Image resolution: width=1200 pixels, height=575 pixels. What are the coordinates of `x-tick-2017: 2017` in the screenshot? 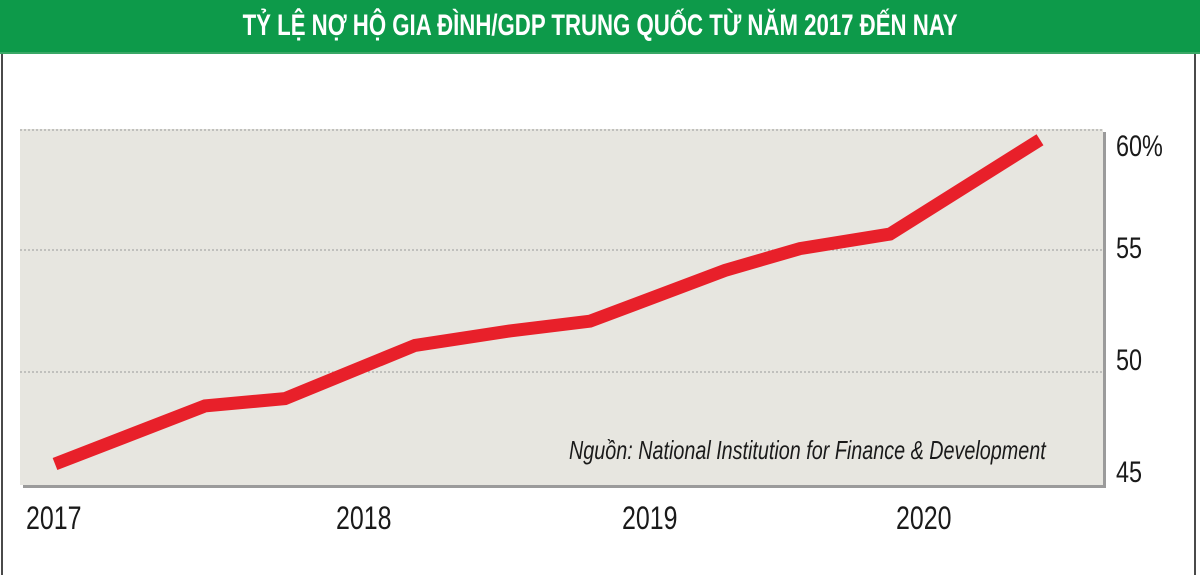 It's located at (54, 518).